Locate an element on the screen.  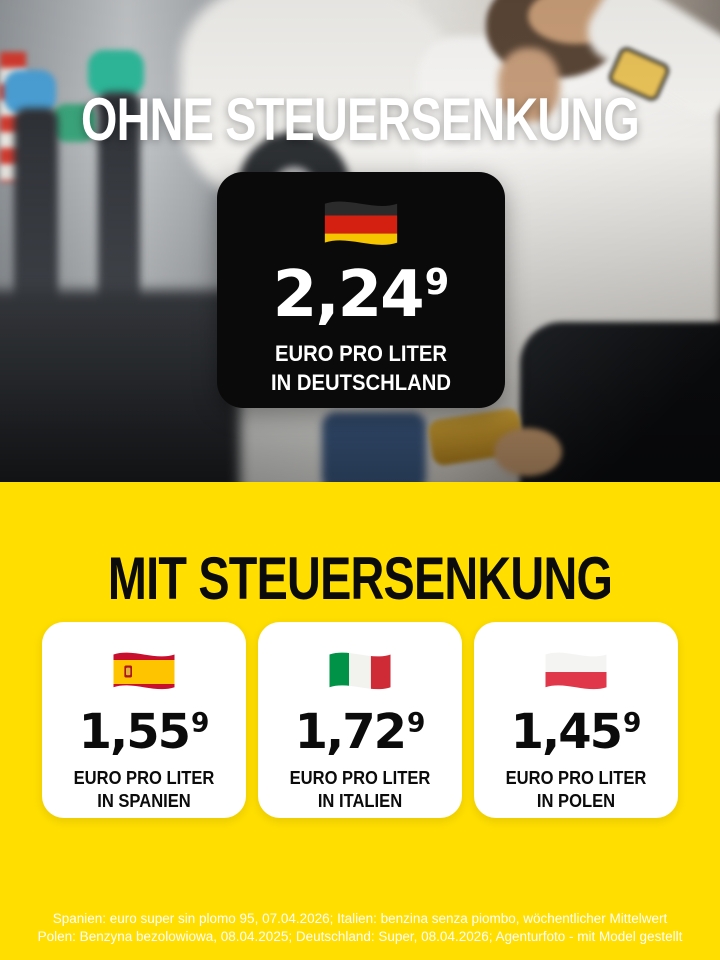
price-italy-value: 1,72 is located at coordinates (350, 732).